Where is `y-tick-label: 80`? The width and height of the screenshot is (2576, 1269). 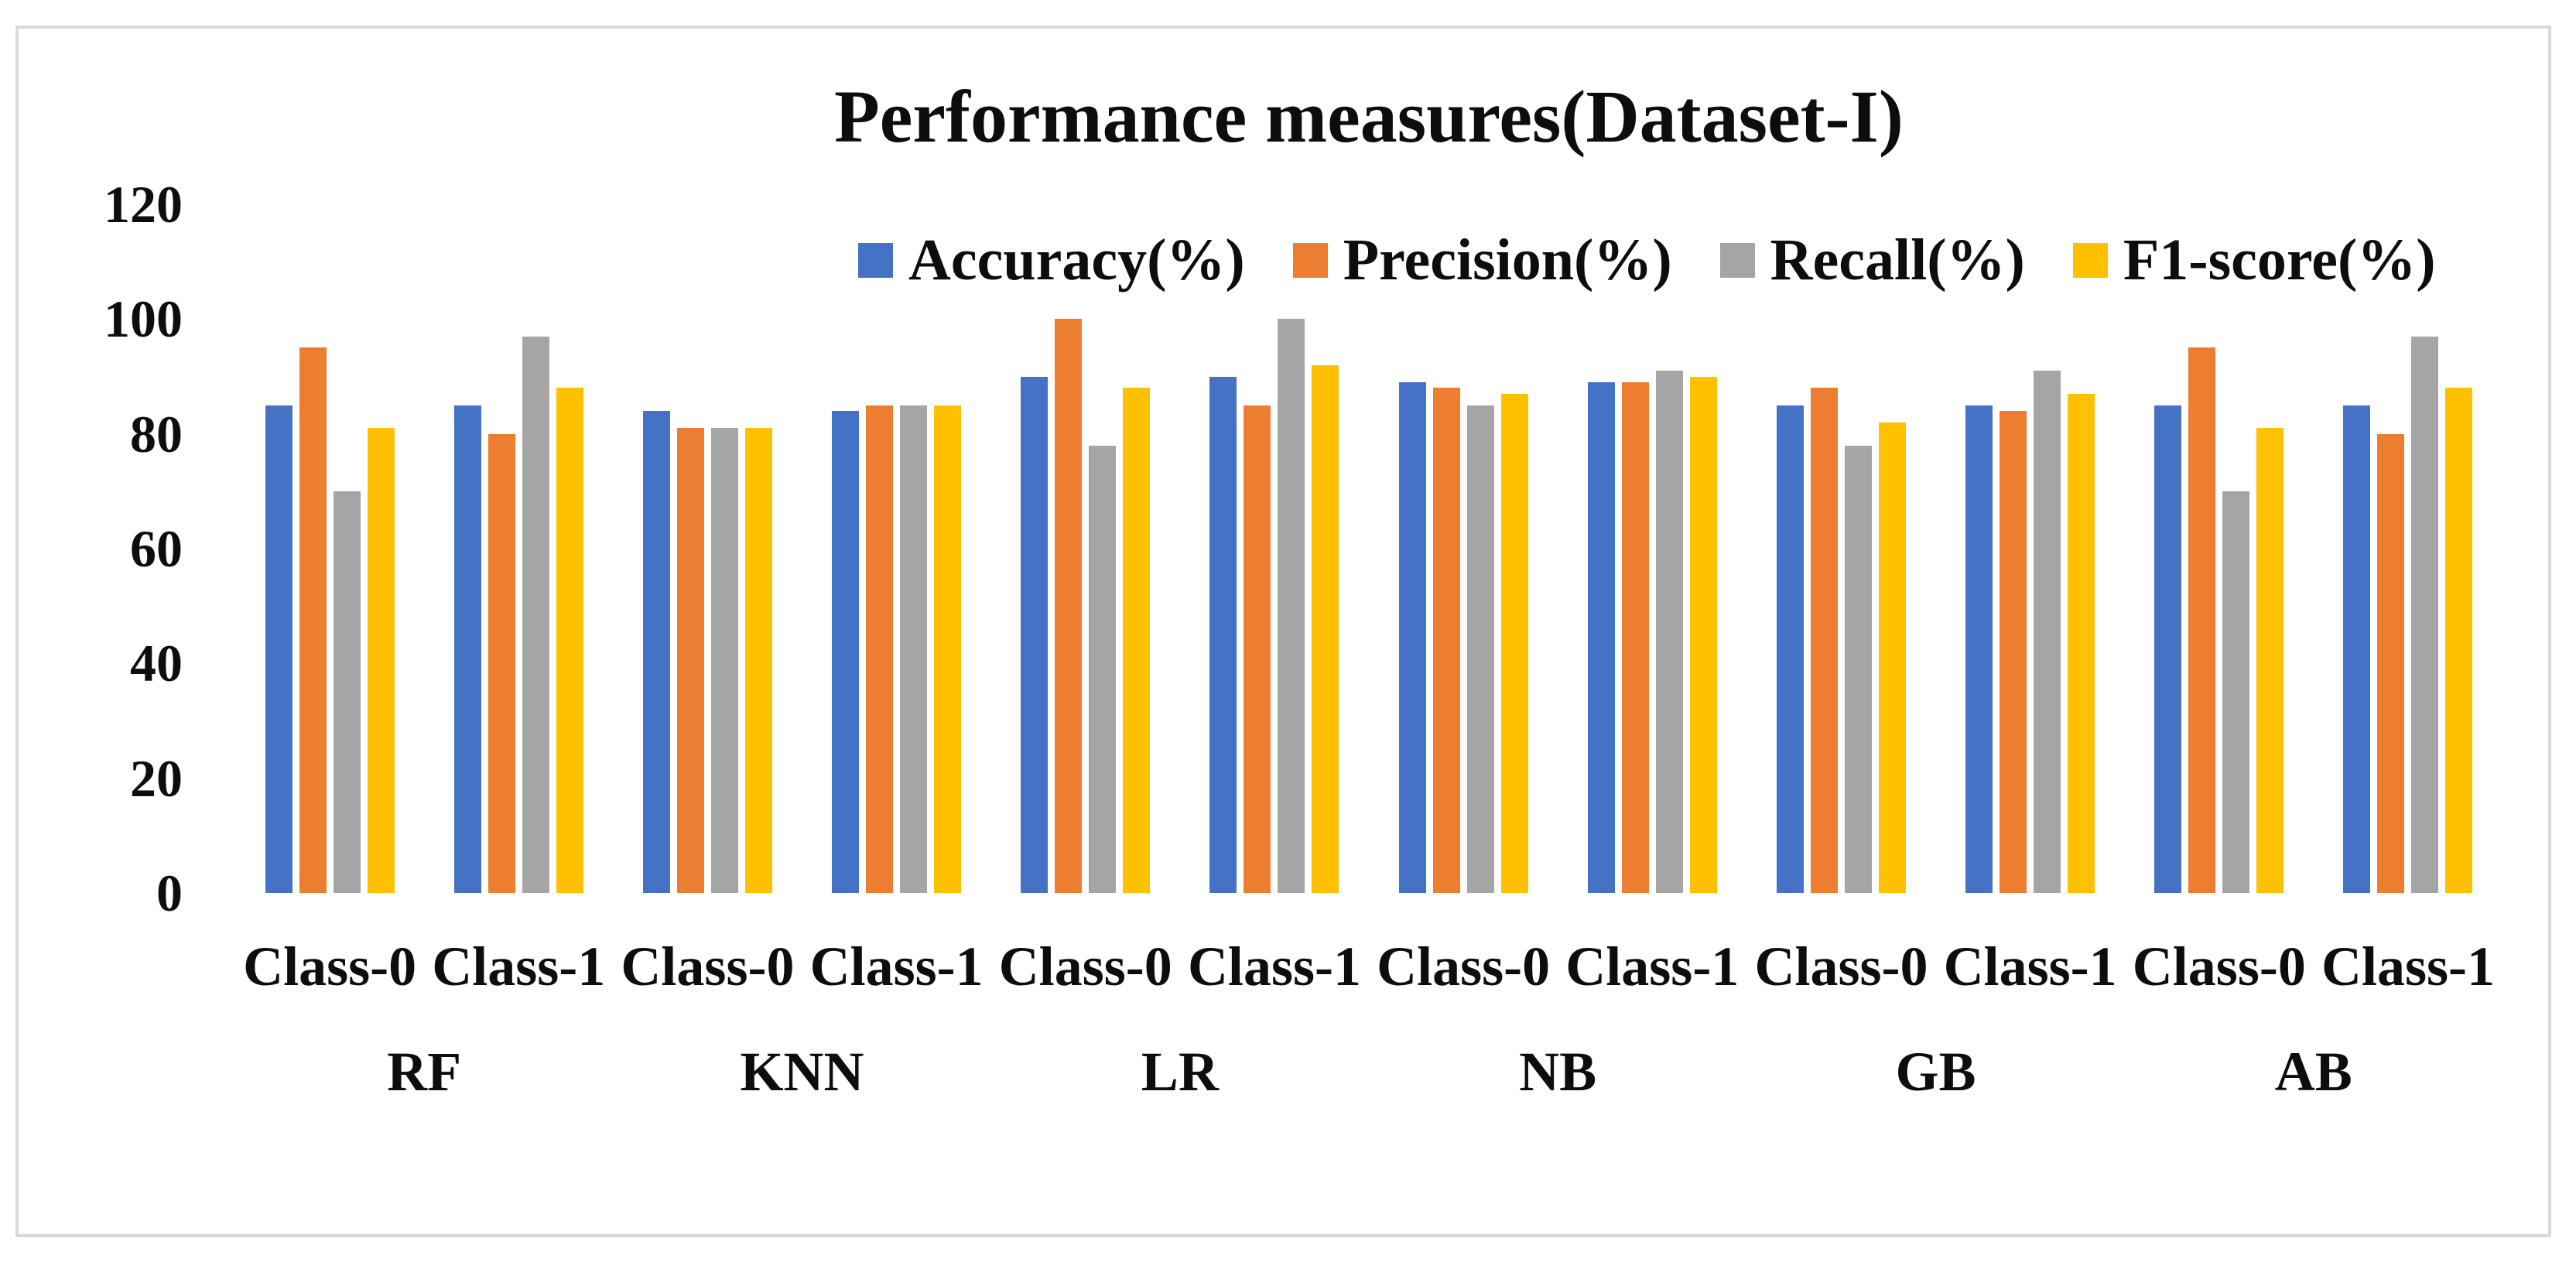 y-tick-label: 80 is located at coordinates (157, 434).